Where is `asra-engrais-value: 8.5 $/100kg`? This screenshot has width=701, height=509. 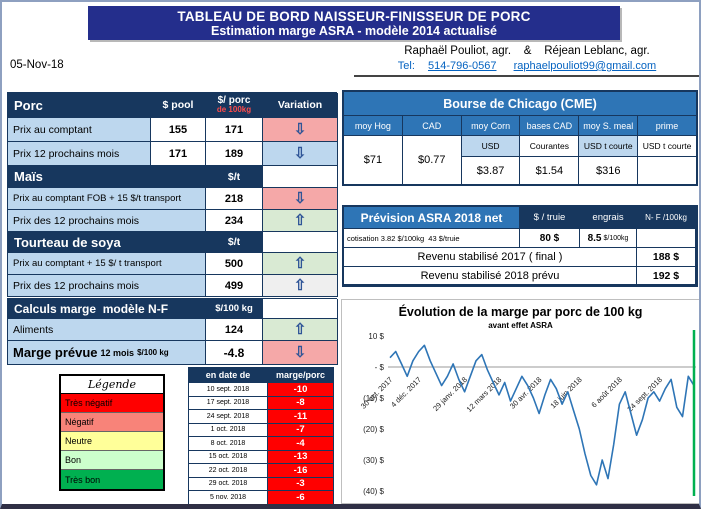 asra-engrais-value: 8.5 $/100kg is located at coordinates (608, 238).